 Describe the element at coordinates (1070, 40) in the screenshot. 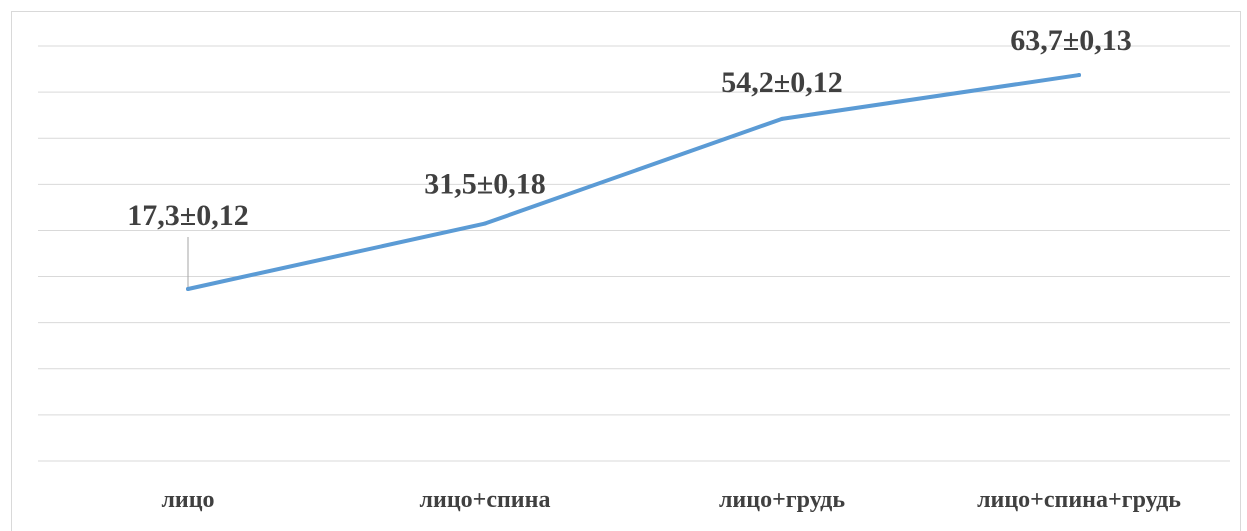

I see `data-label: 63,7±0,13` at that location.